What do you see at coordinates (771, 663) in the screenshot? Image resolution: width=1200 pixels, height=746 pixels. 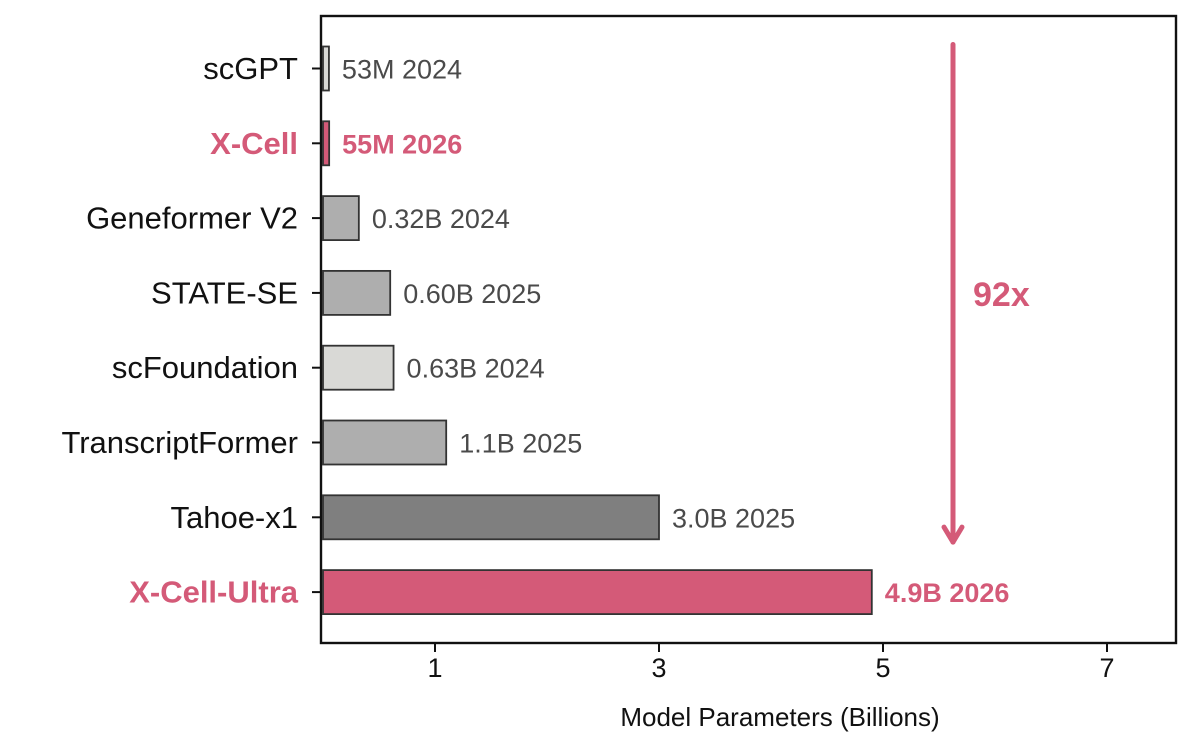 I see `x-axis-ticks: 1 3 5 7` at bounding box center [771, 663].